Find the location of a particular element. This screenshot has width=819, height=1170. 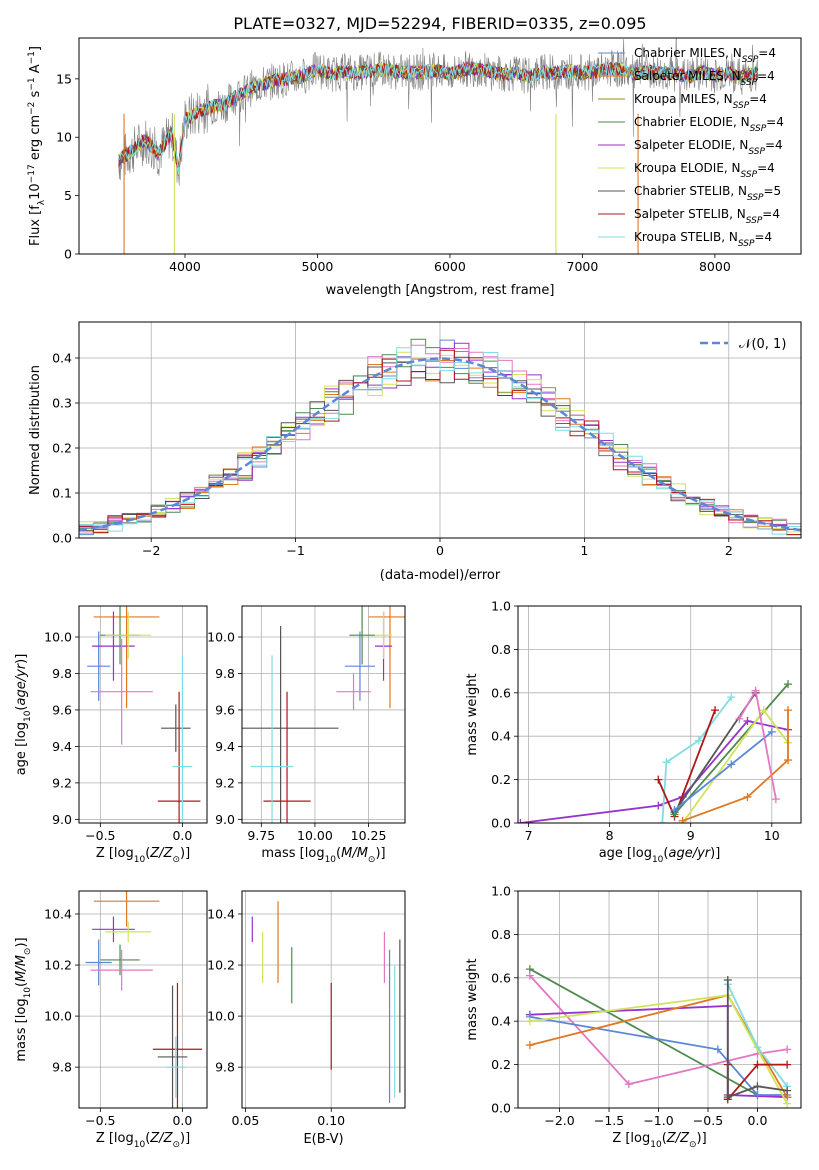

x-tick-label: 8000 is located at coordinates (715, 266).